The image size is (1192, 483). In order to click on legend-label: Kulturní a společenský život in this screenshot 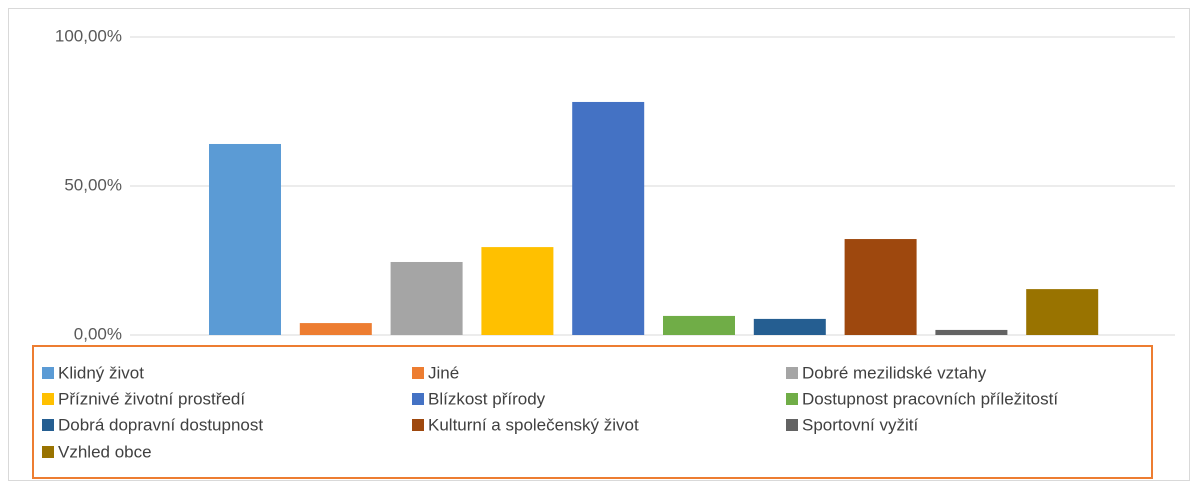, I will do `click(533, 424)`.